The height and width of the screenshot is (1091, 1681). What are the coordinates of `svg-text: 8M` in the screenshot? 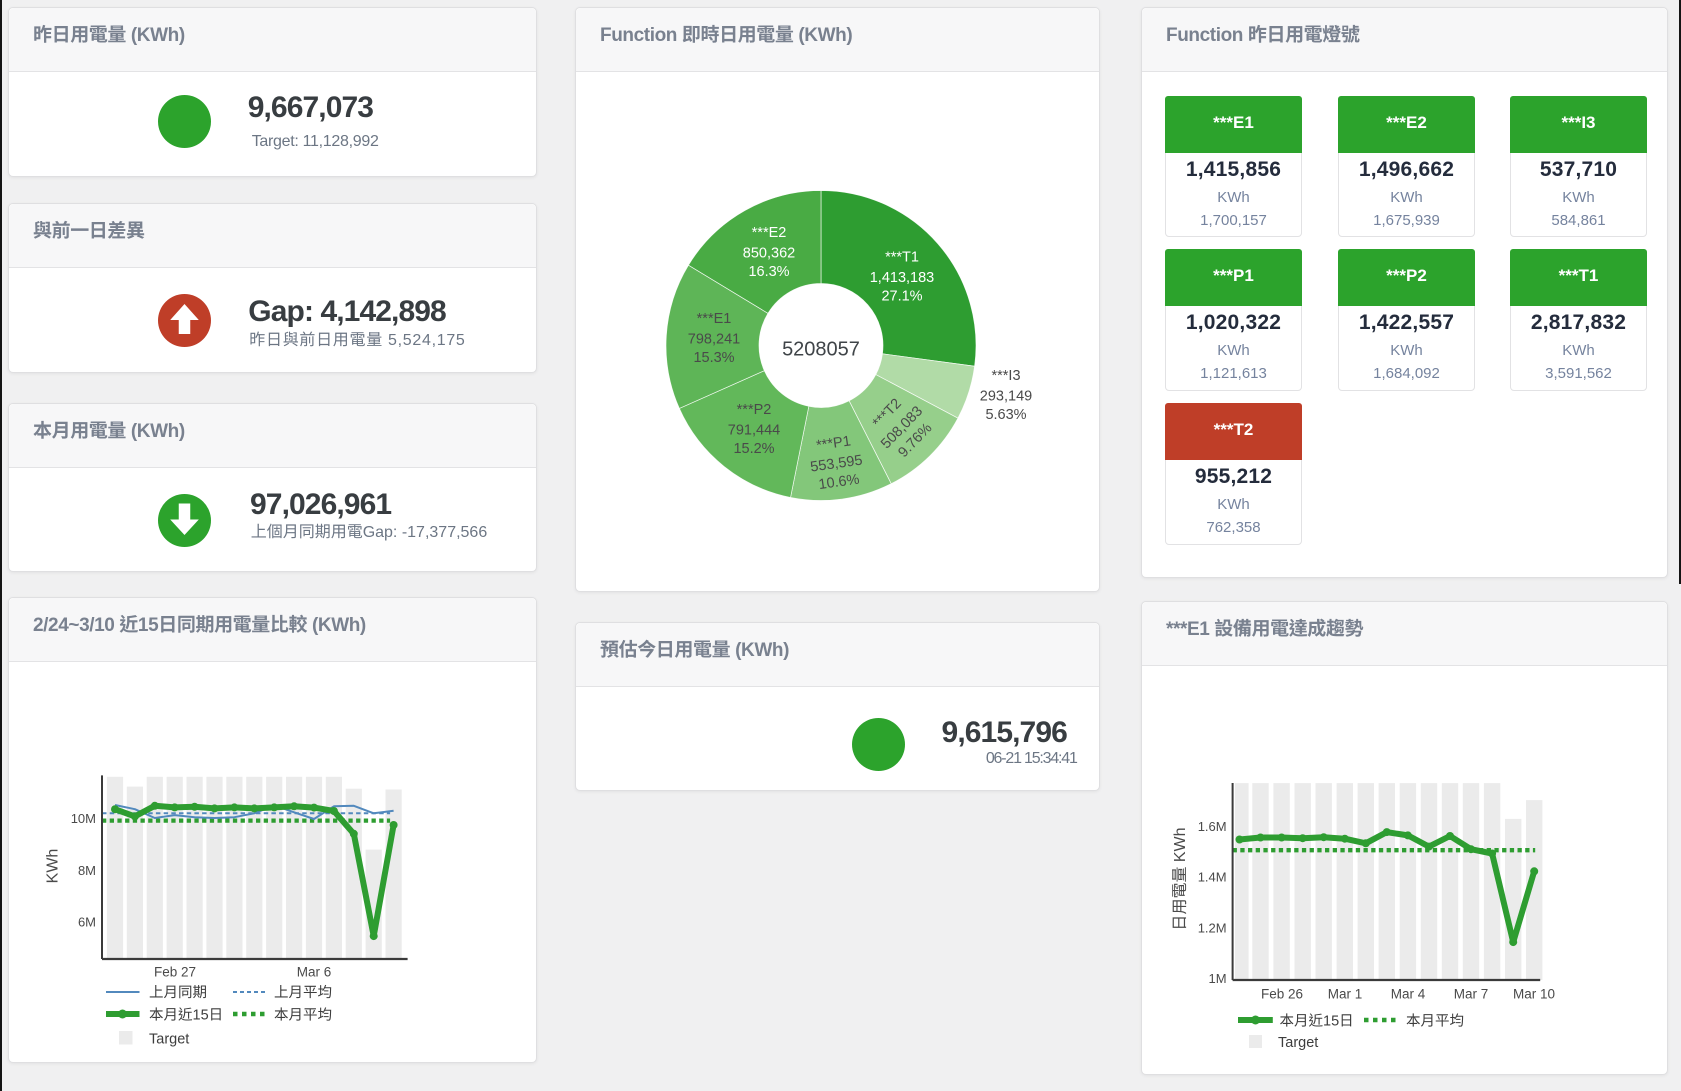 It's located at (87, 870).